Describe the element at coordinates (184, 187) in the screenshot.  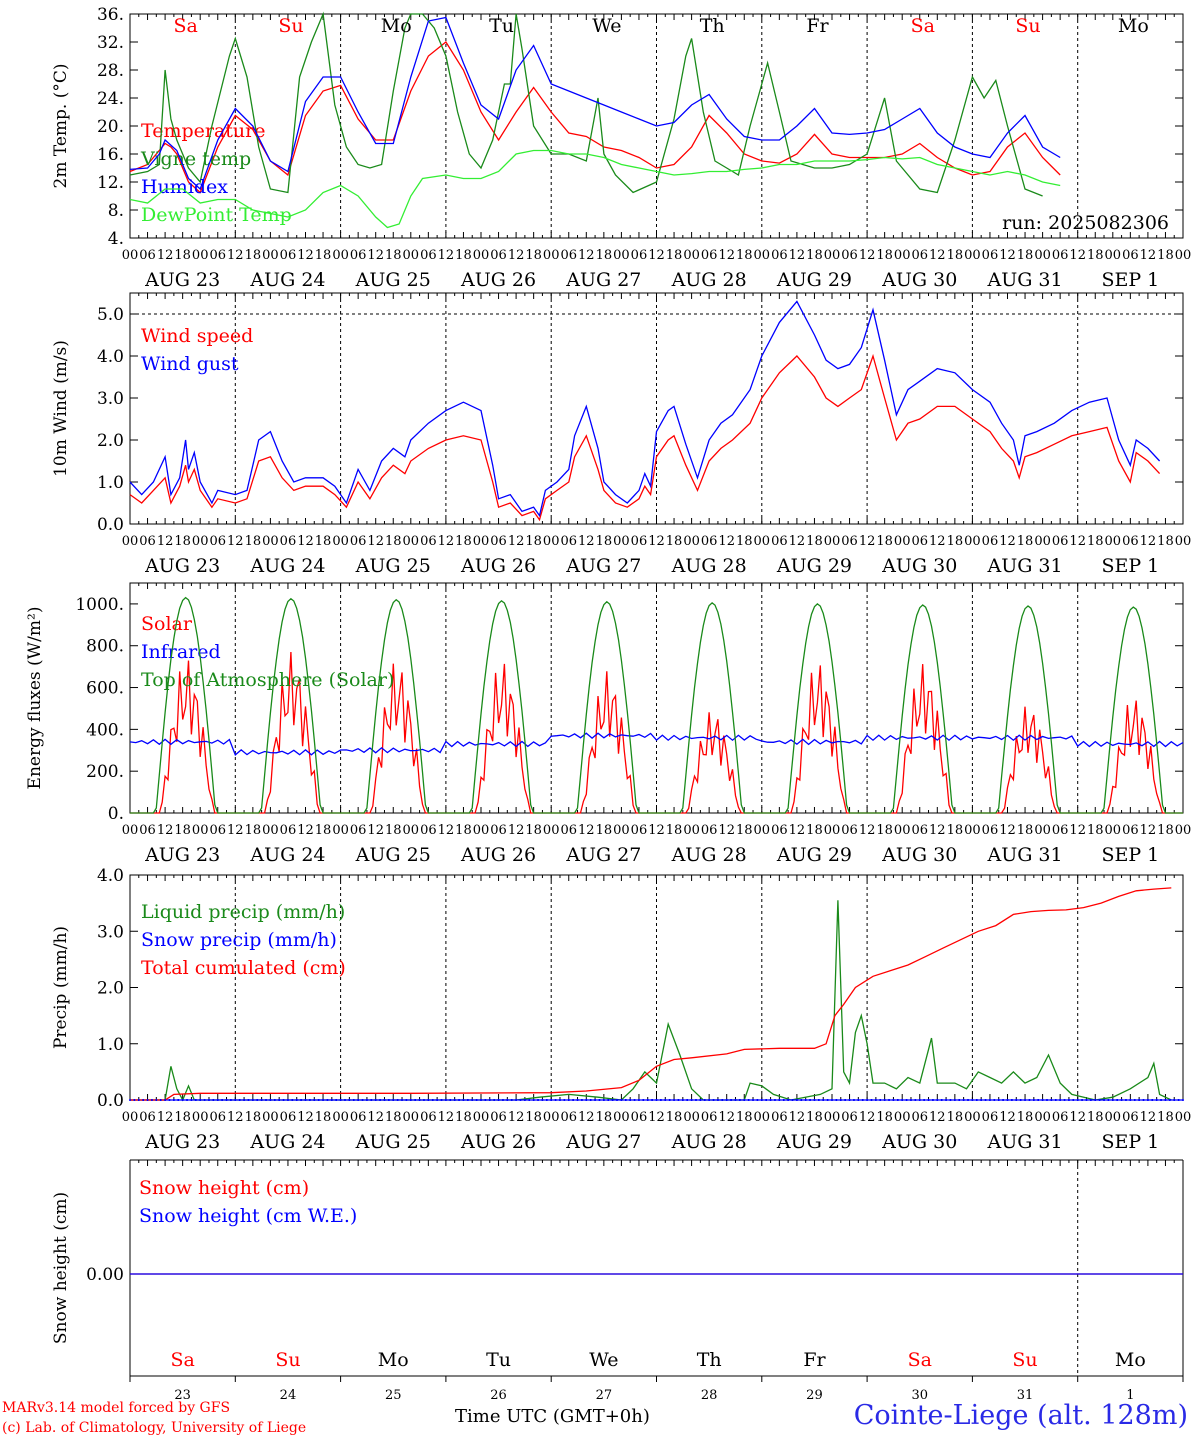
I see `legend-label: Humidex` at that location.